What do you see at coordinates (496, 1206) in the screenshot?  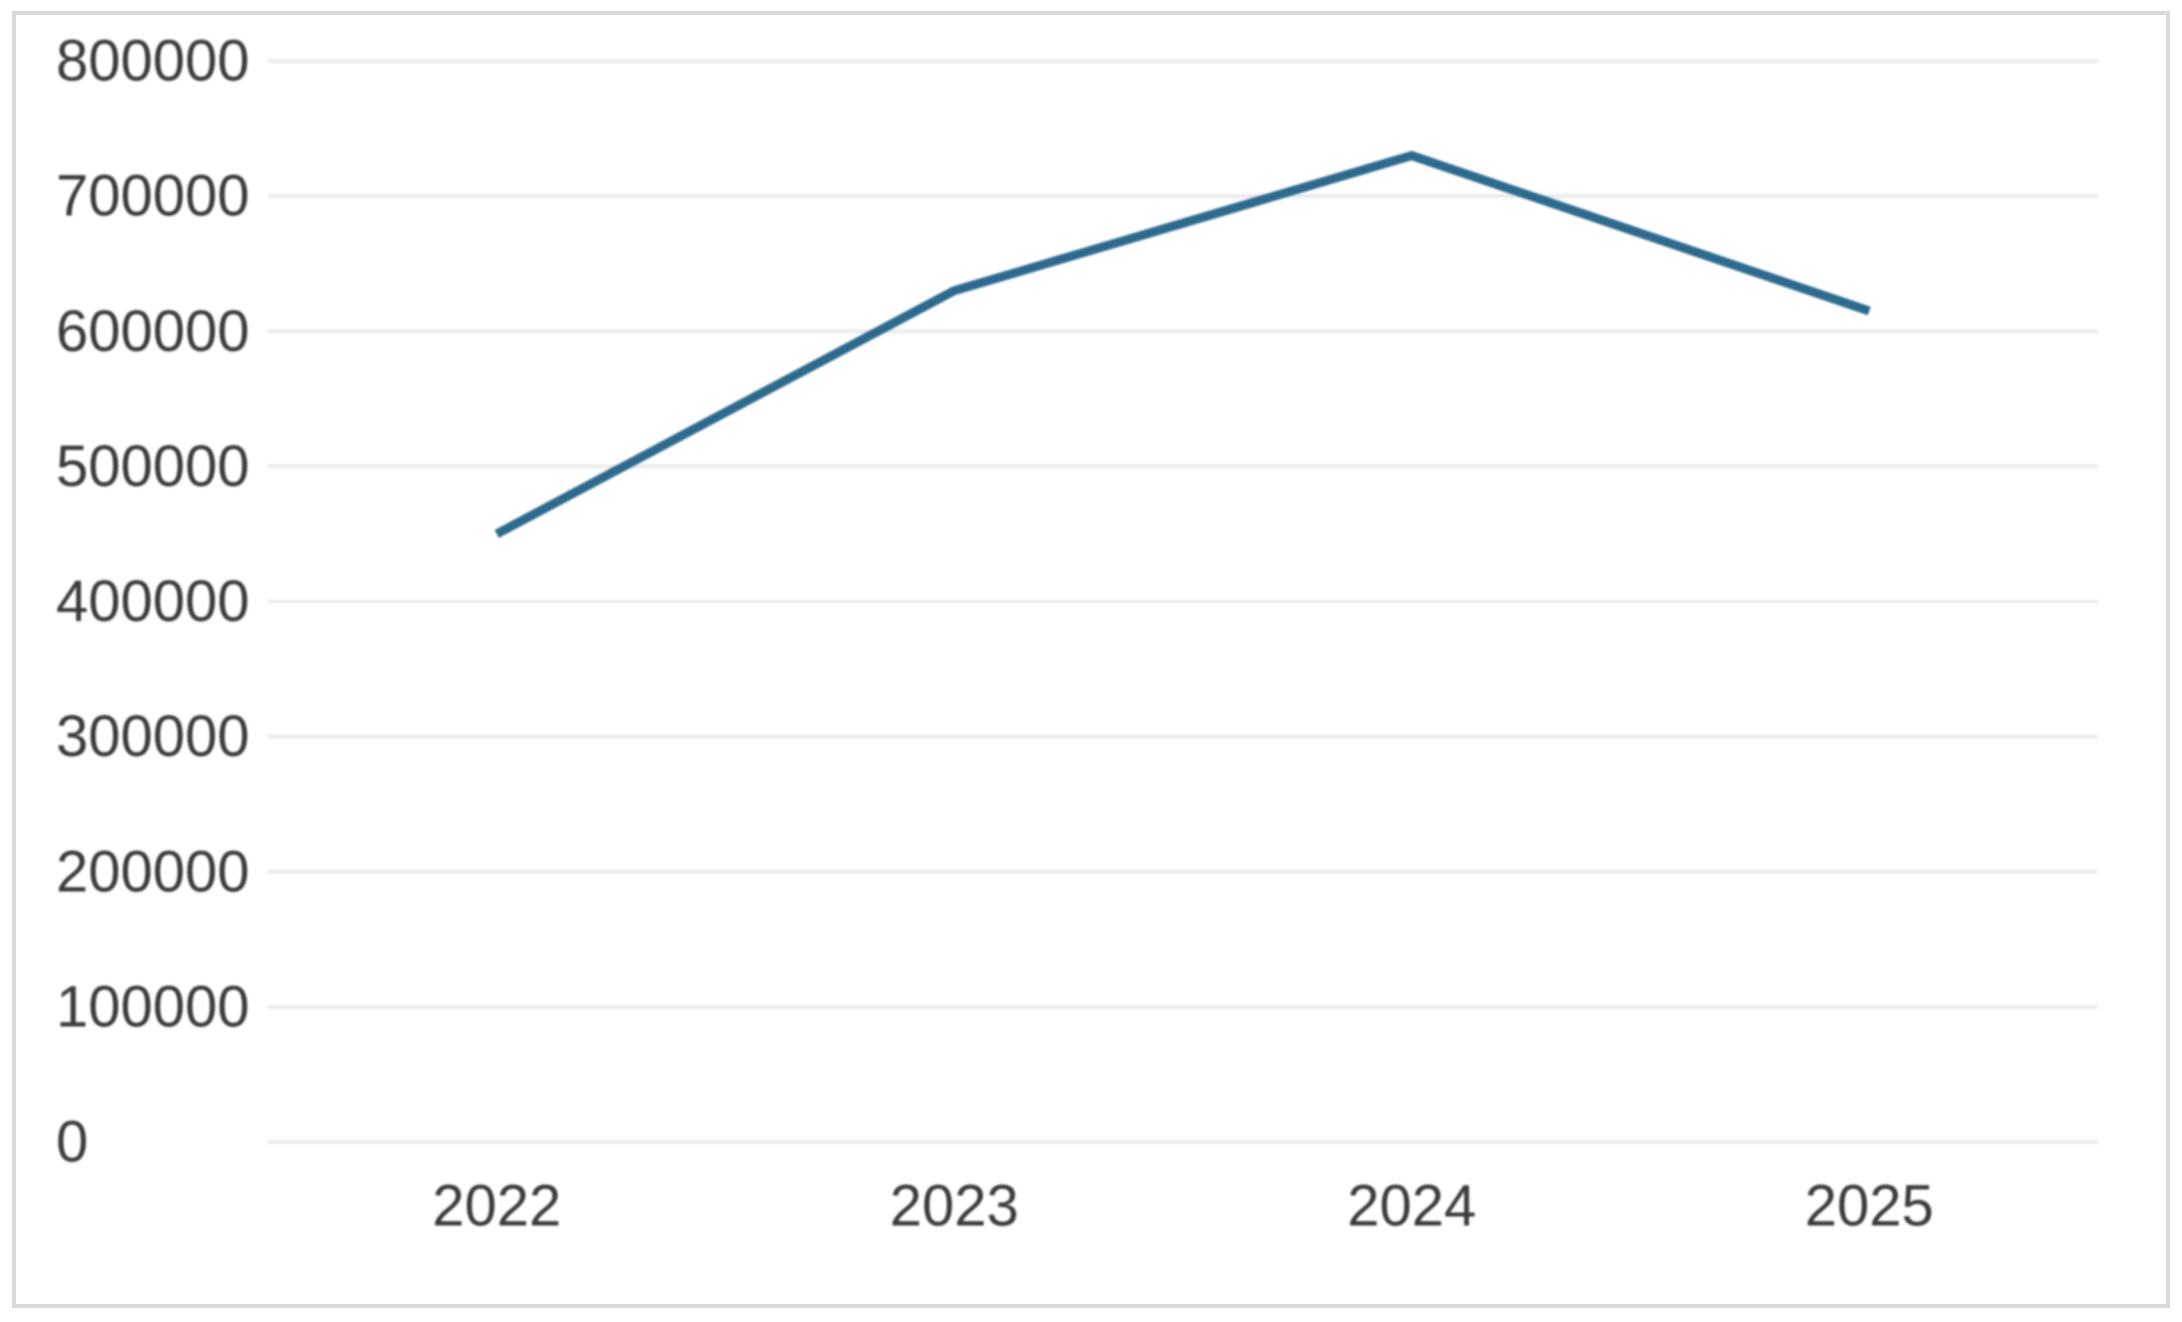 I see `x-tick-label: 2022` at bounding box center [496, 1206].